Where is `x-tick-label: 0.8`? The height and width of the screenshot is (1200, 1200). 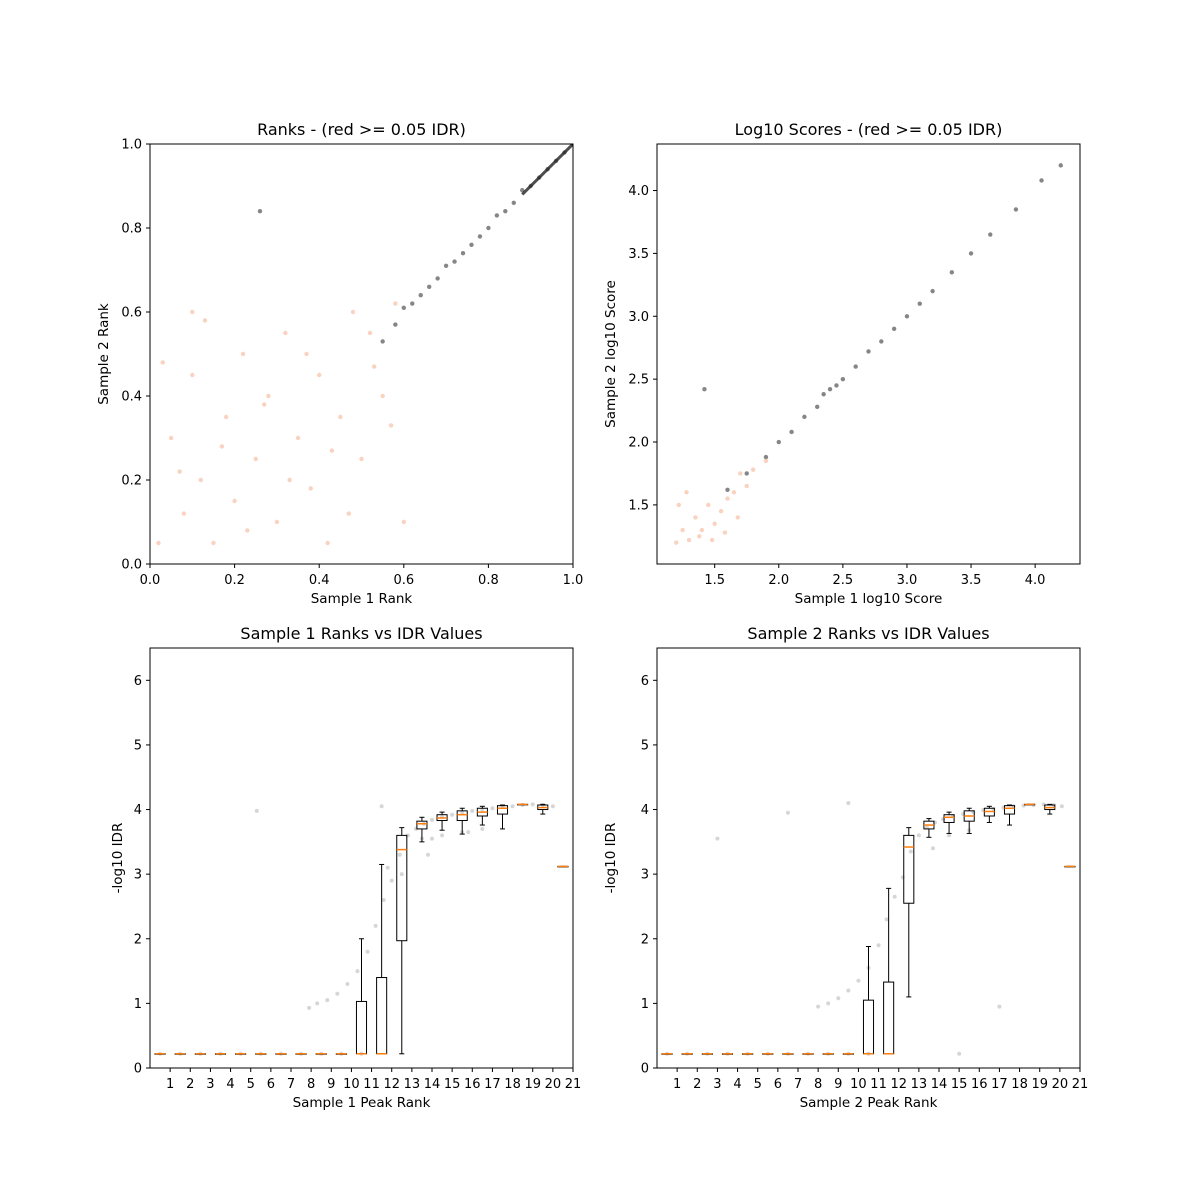 x-tick-label: 0.8 is located at coordinates (488, 580).